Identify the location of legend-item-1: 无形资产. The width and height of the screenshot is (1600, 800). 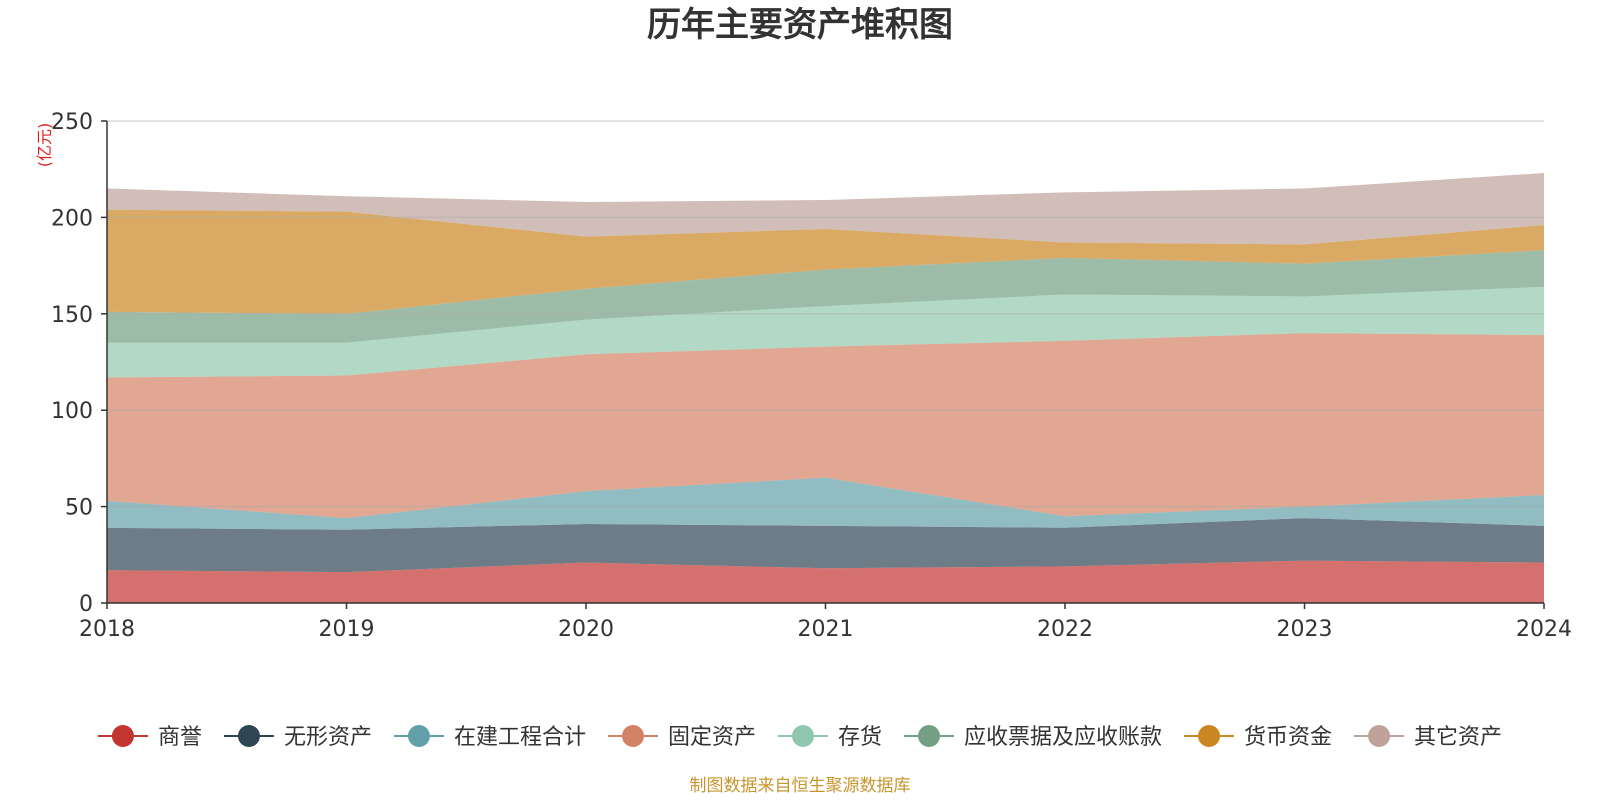
(297, 737).